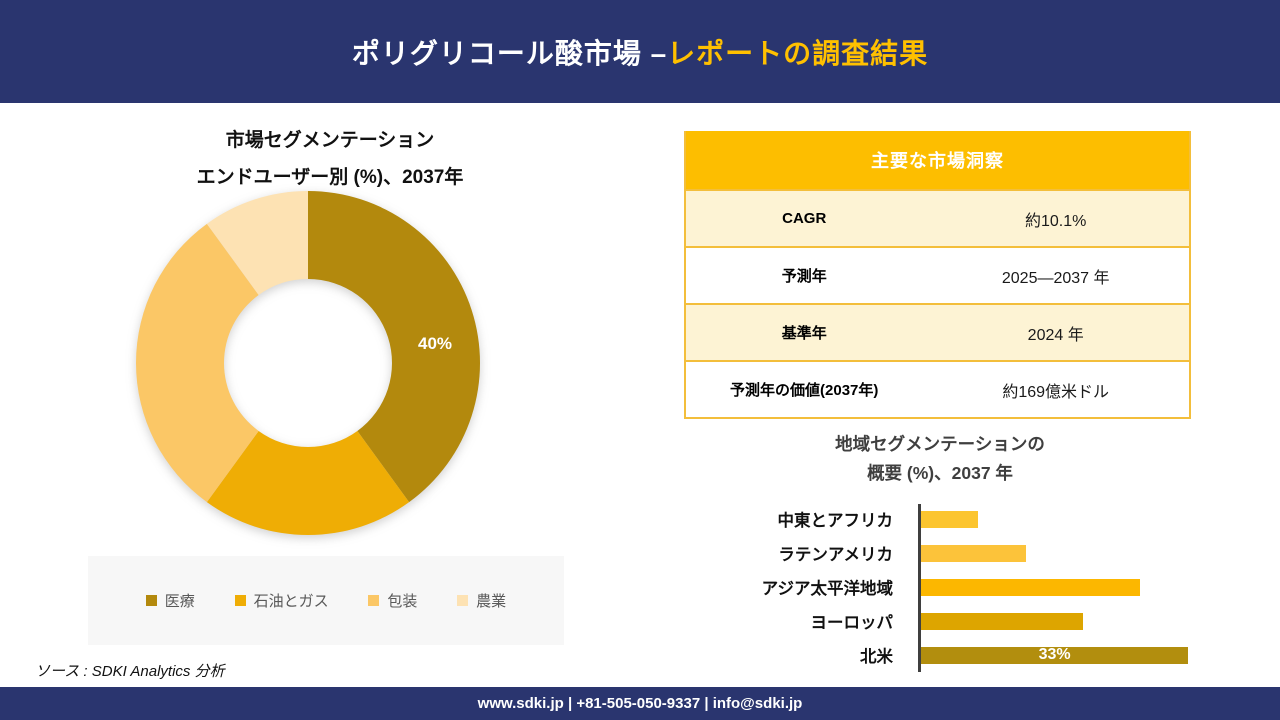 Image resolution: width=1280 pixels, height=720 pixels. I want to click on regional-chart-title-line2: 概要 (%)、2037 年, so click(940, 473).